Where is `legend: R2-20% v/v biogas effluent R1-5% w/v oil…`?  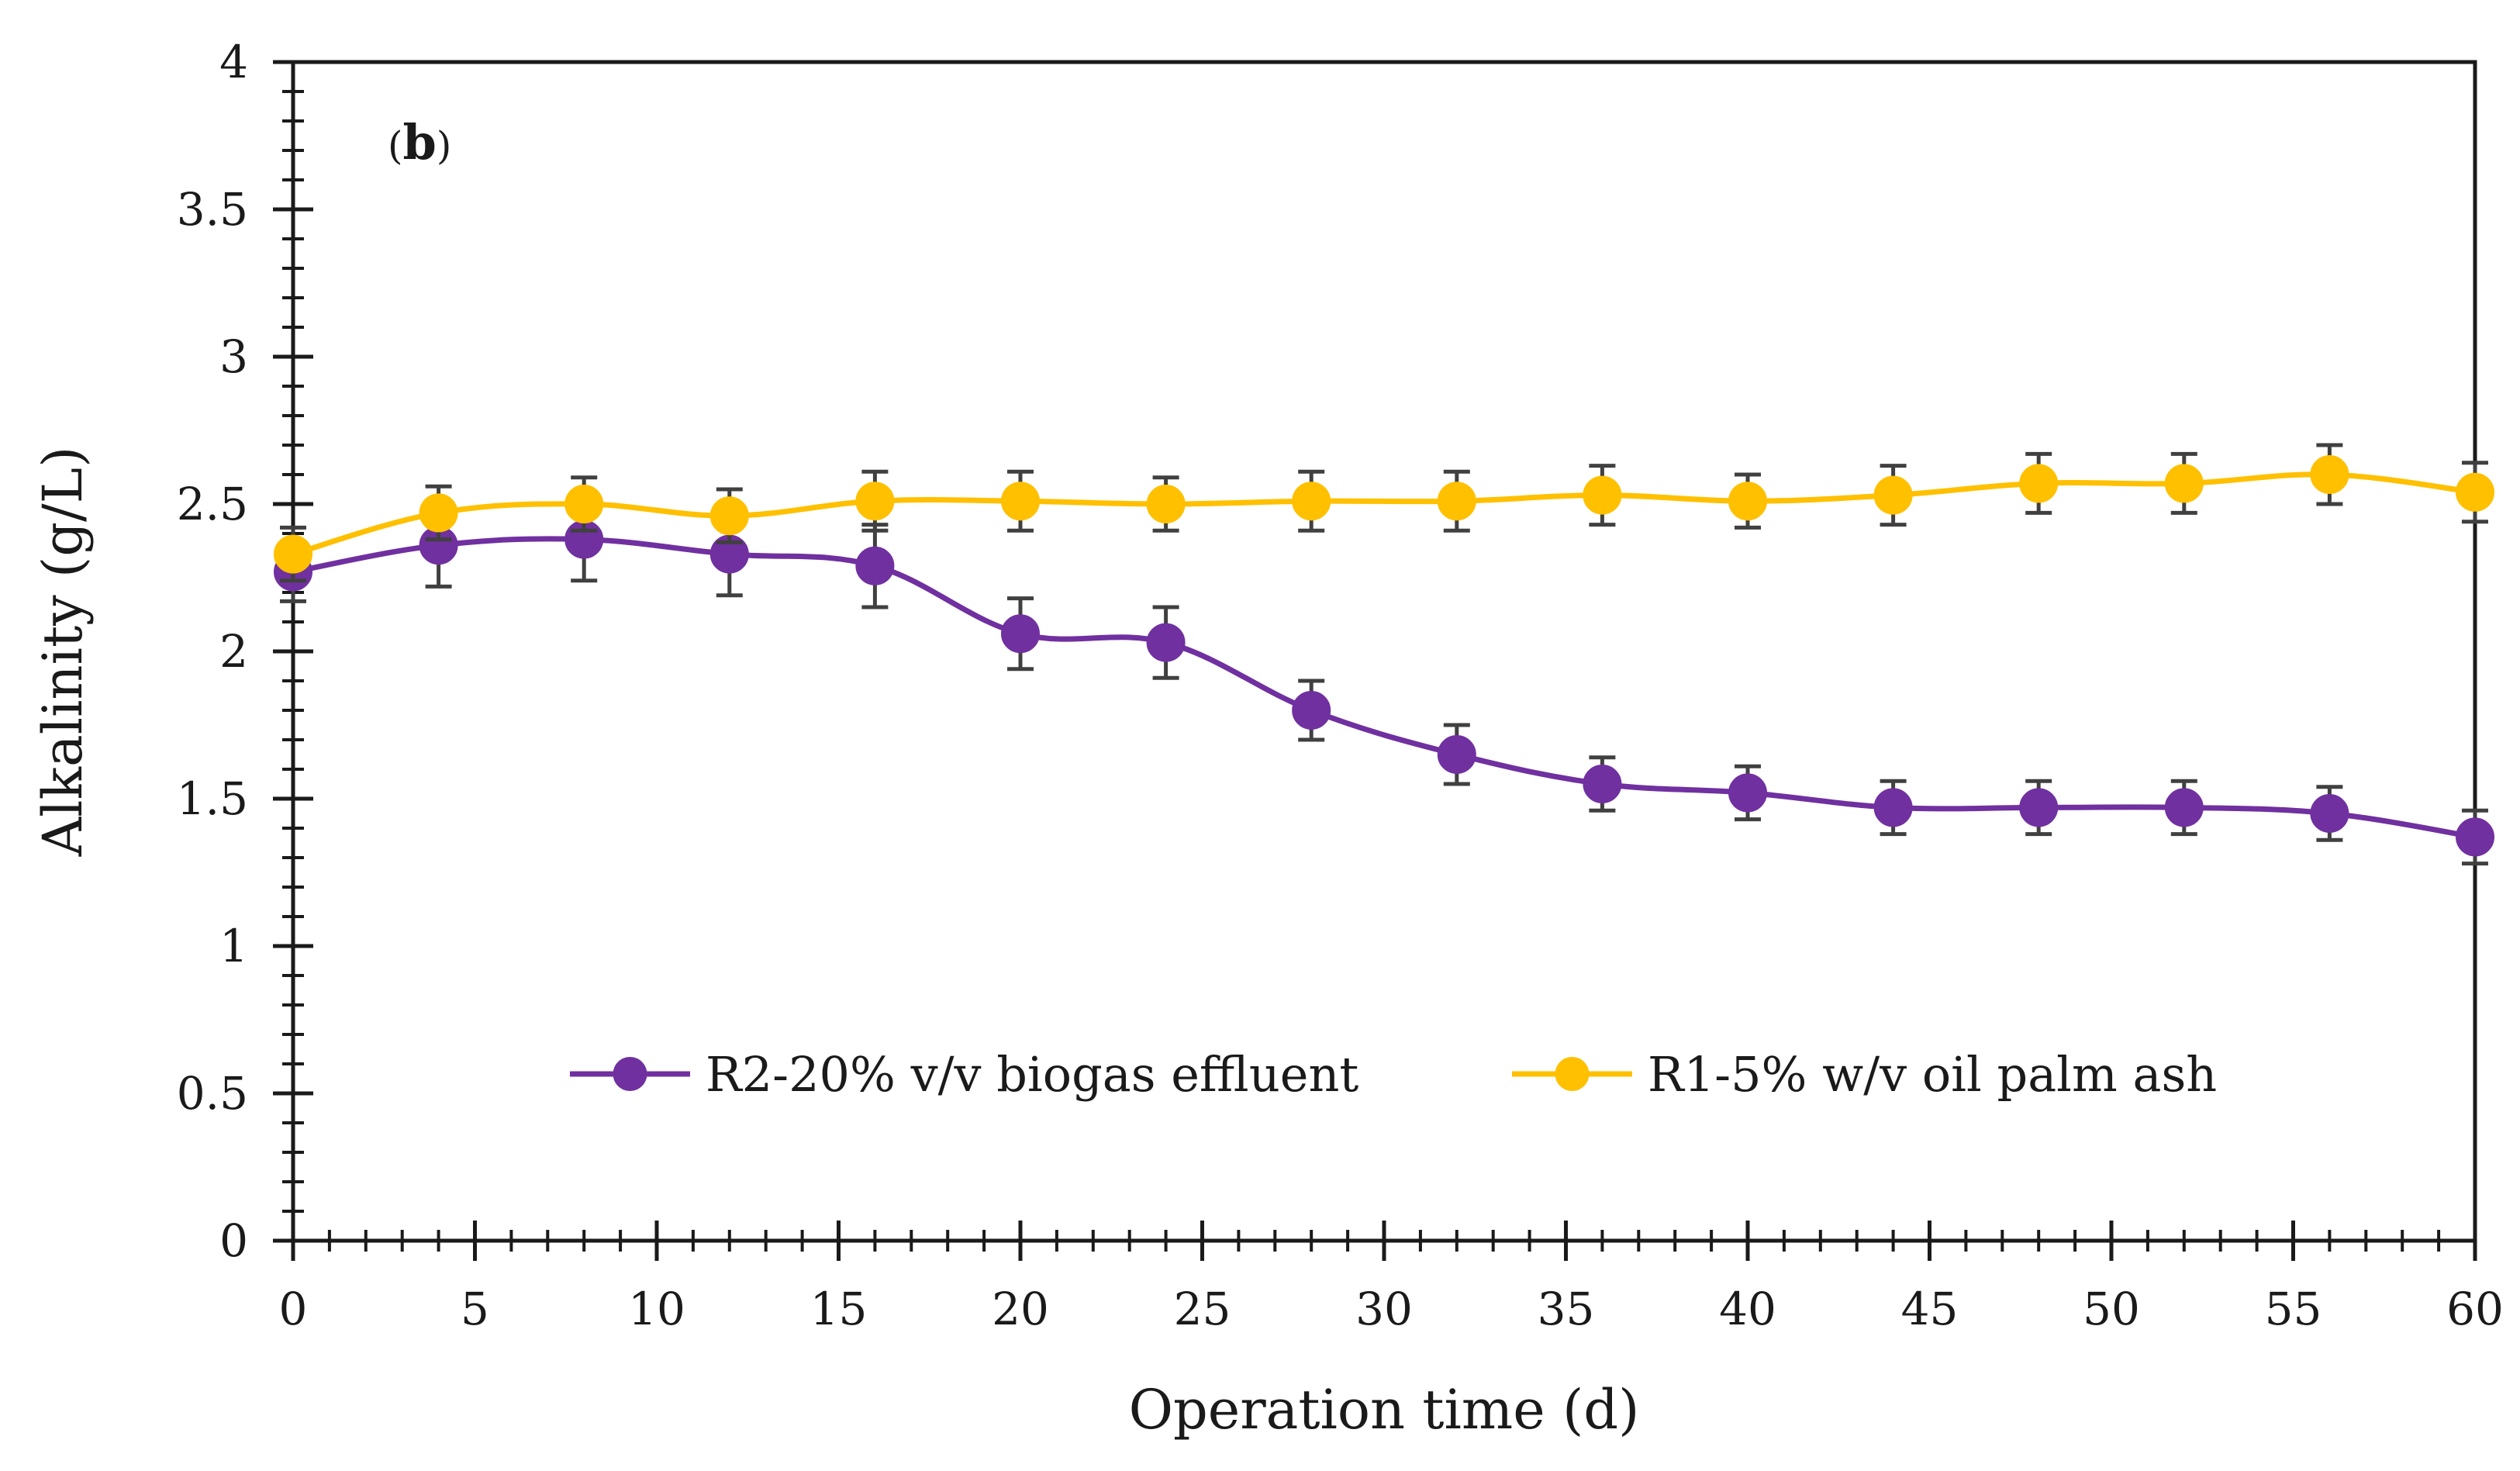 legend: R2-20% v/v biogas effluent R1-5% w/v oil… is located at coordinates (1393, 1074).